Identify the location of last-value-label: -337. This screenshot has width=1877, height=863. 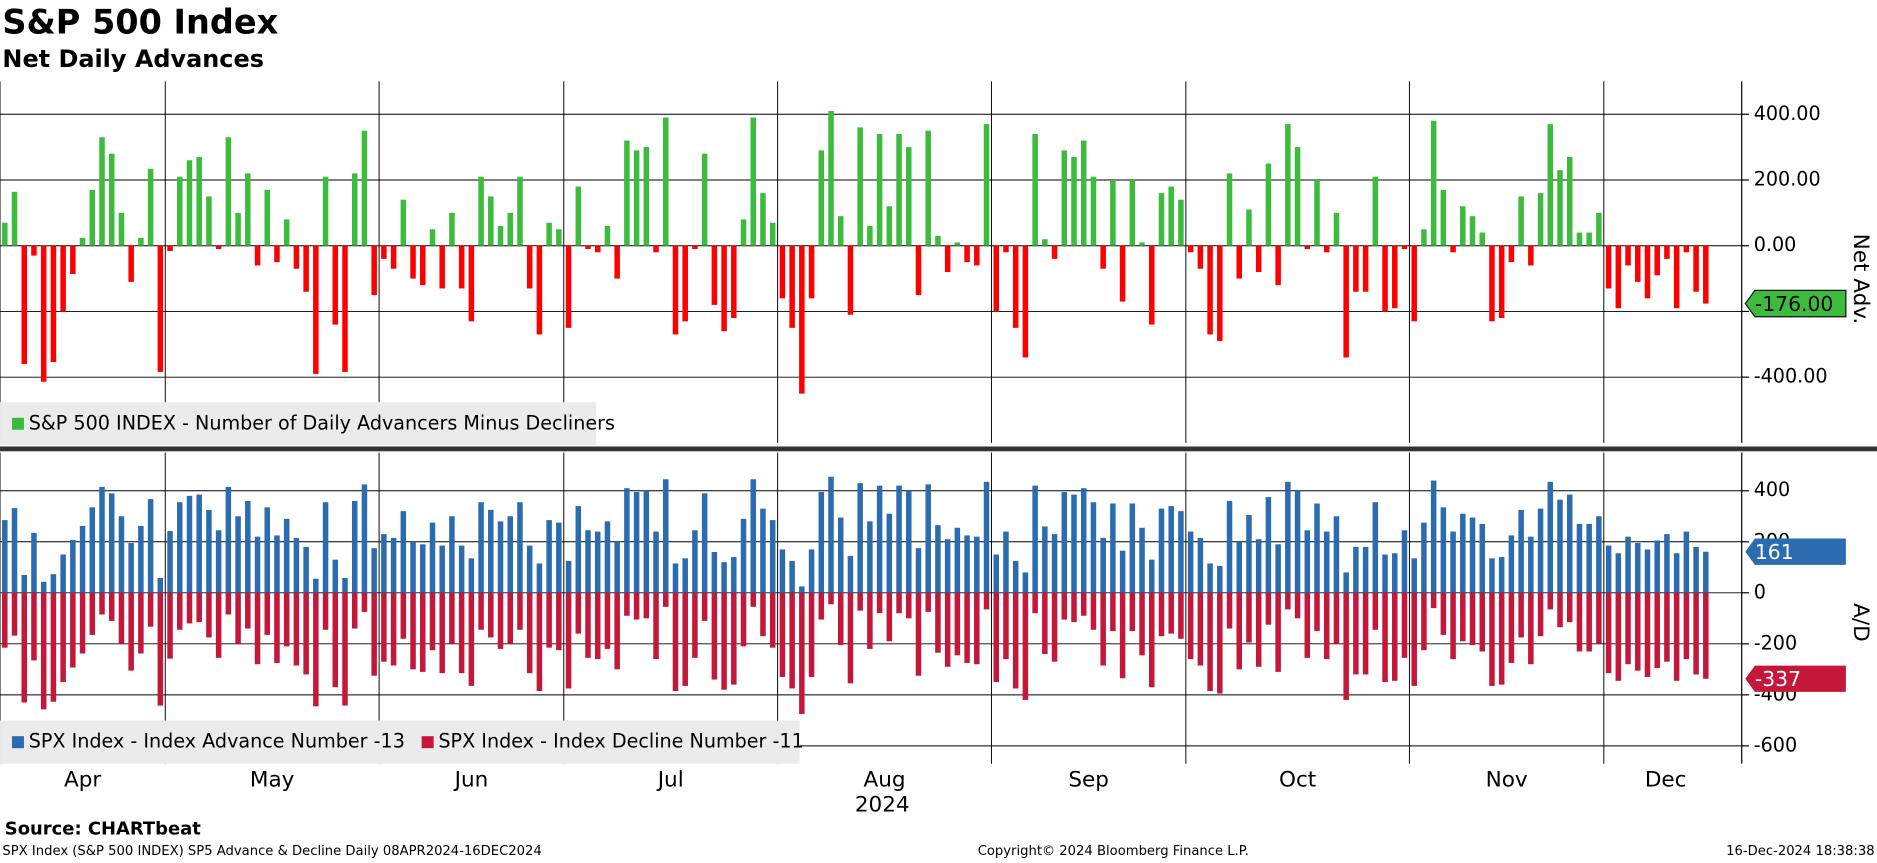
(1778, 679).